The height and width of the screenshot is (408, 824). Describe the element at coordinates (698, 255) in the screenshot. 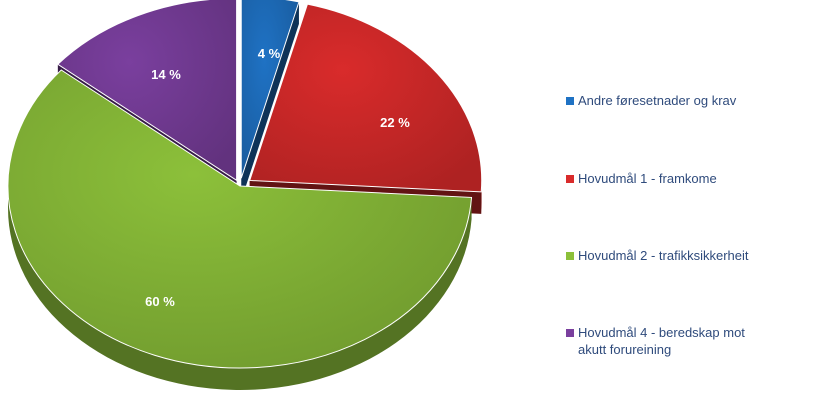

I see `legend-label-hovudmal-2: Hovudmål 2 - trafikksikkerheit` at that location.